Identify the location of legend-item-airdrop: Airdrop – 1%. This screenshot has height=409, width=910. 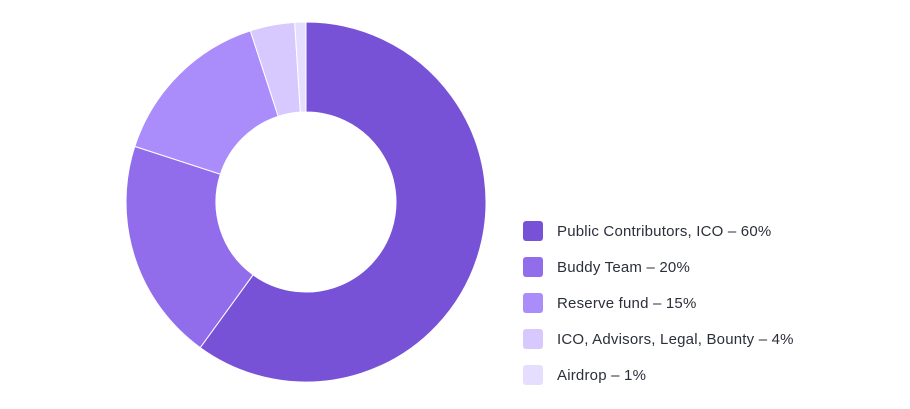
(658, 375).